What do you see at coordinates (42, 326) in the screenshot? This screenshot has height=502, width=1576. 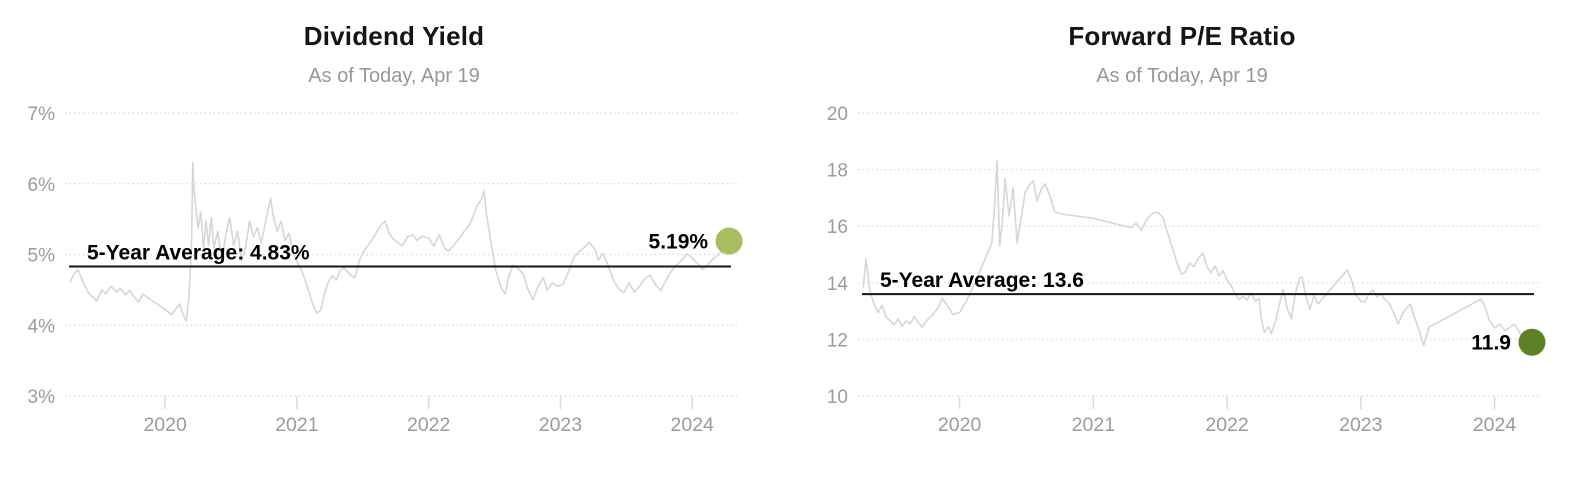 I see `y-axis-label: 4%` at bounding box center [42, 326].